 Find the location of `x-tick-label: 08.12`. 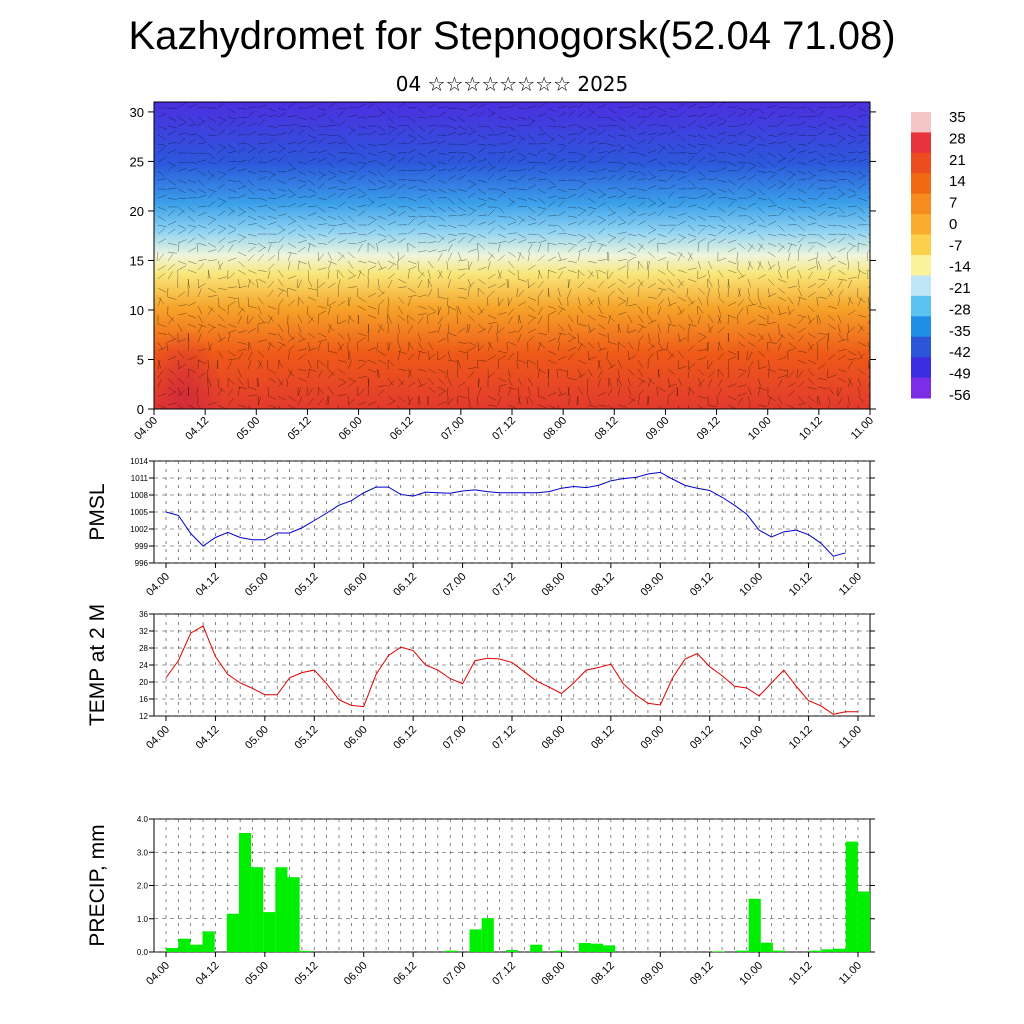

x-tick-label: 08.12 is located at coordinates (603, 738).